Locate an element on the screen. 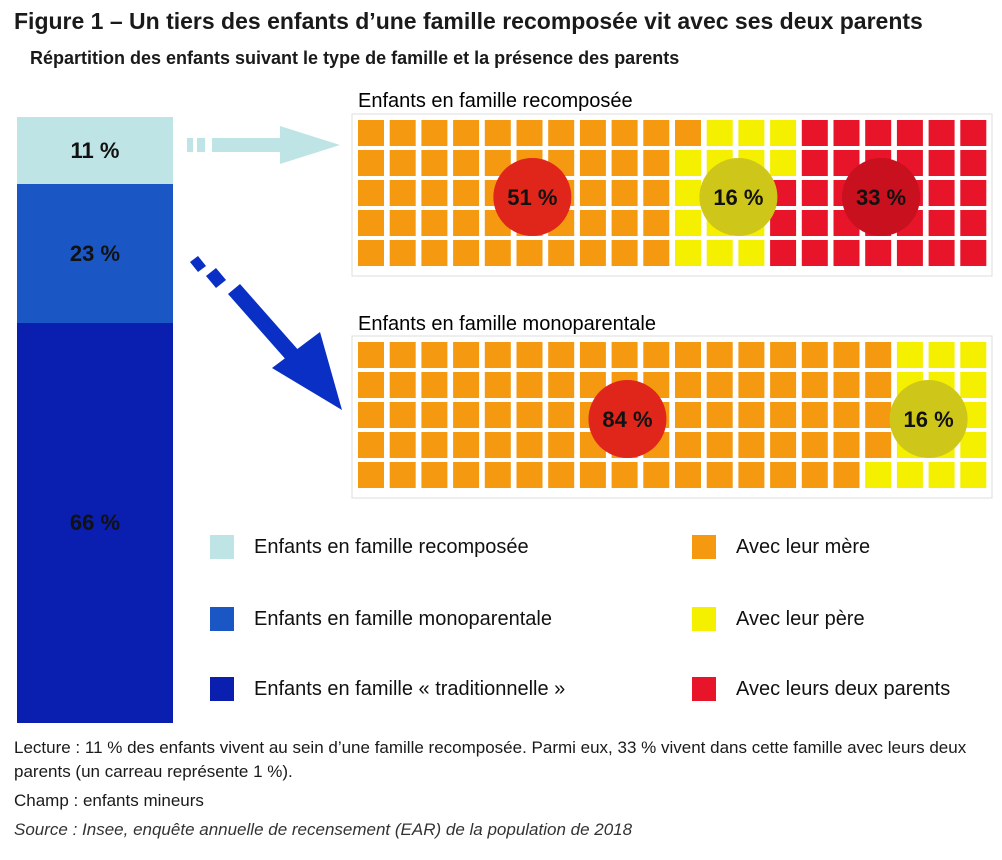 The image size is (1002, 860). legend-item-mere: Avec leur mère is located at coordinates (781, 547).